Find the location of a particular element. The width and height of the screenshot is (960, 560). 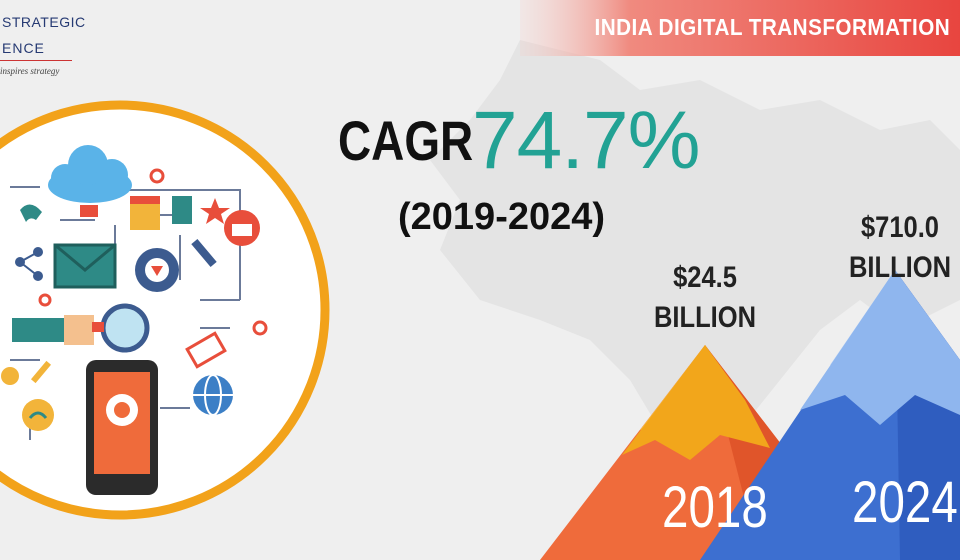

phone-icon is located at coordinates (31, 213).